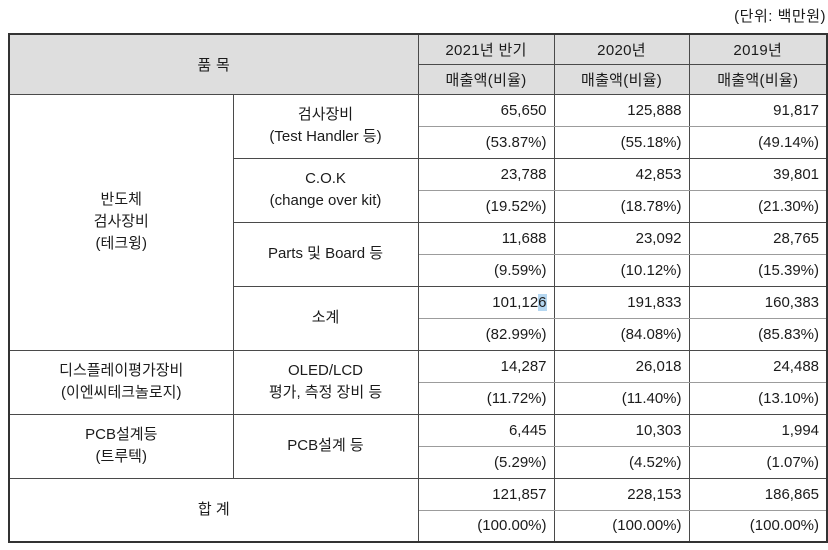  I want to click on subcategory-subtotal: 소계, so click(325, 318).